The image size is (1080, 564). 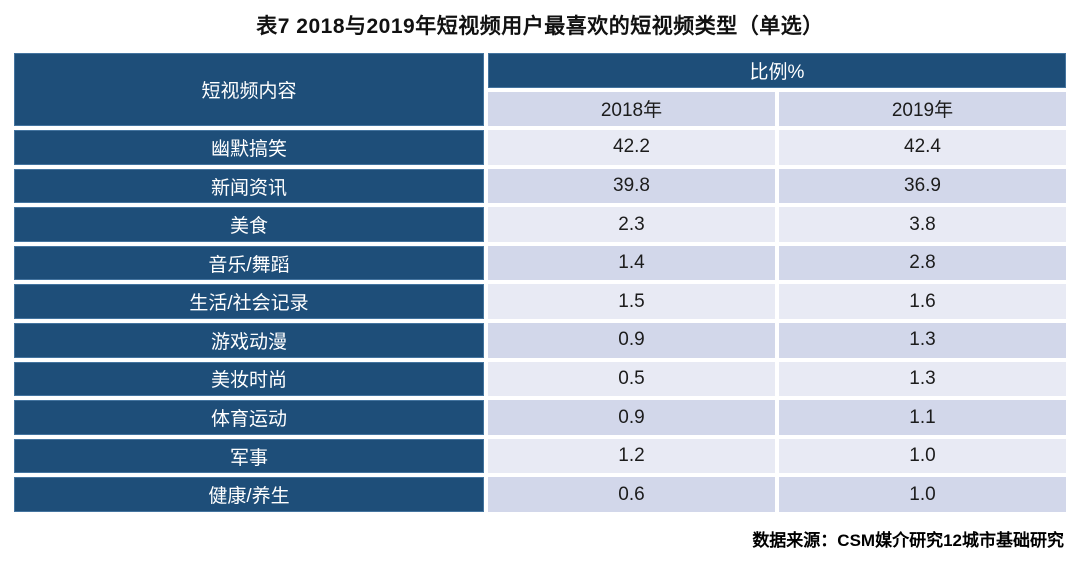 What do you see at coordinates (249, 186) in the screenshot?
I see `row-label: 新闻资讯` at bounding box center [249, 186].